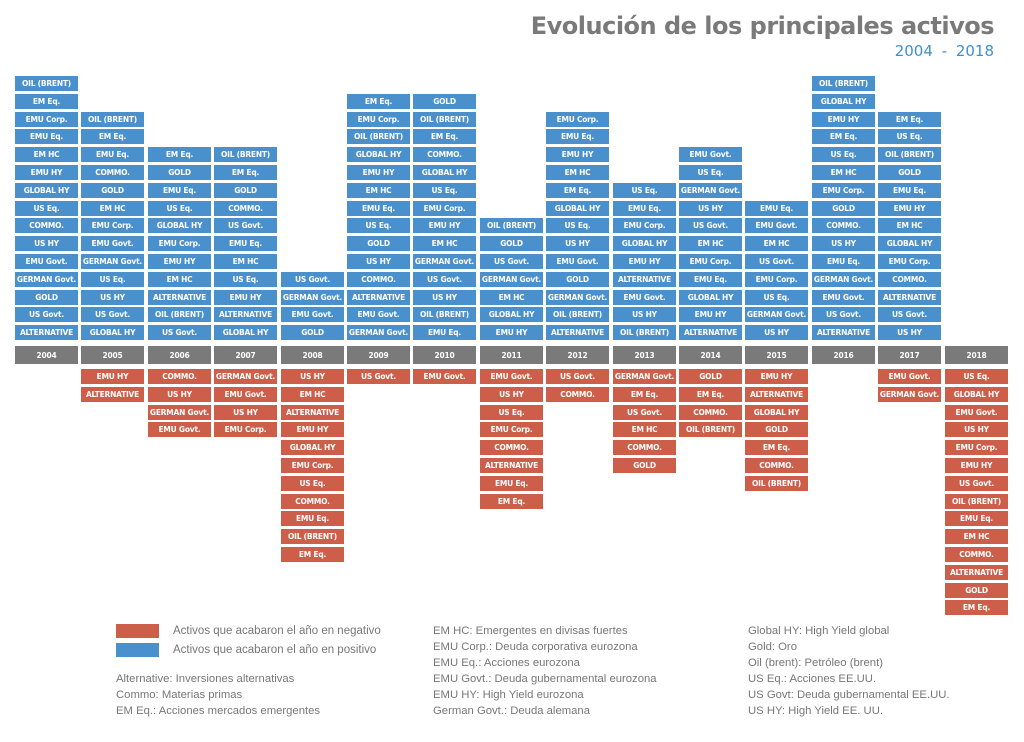 The width and height of the screenshot is (1024, 742). Describe the element at coordinates (909, 355) in the screenshot. I see `year-label-2017: 2017` at that location.